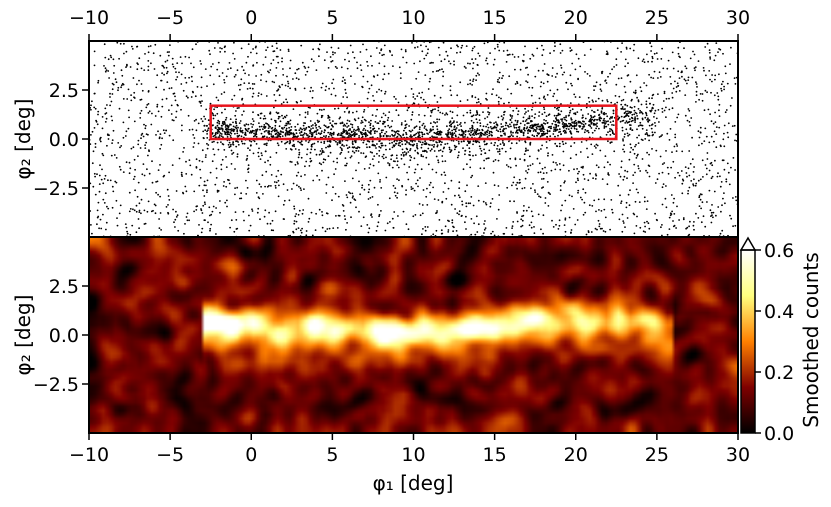 The height and width of the screenshot is (507, 831). I want to click on colorbar-extend-arrow, so click(748, 243).